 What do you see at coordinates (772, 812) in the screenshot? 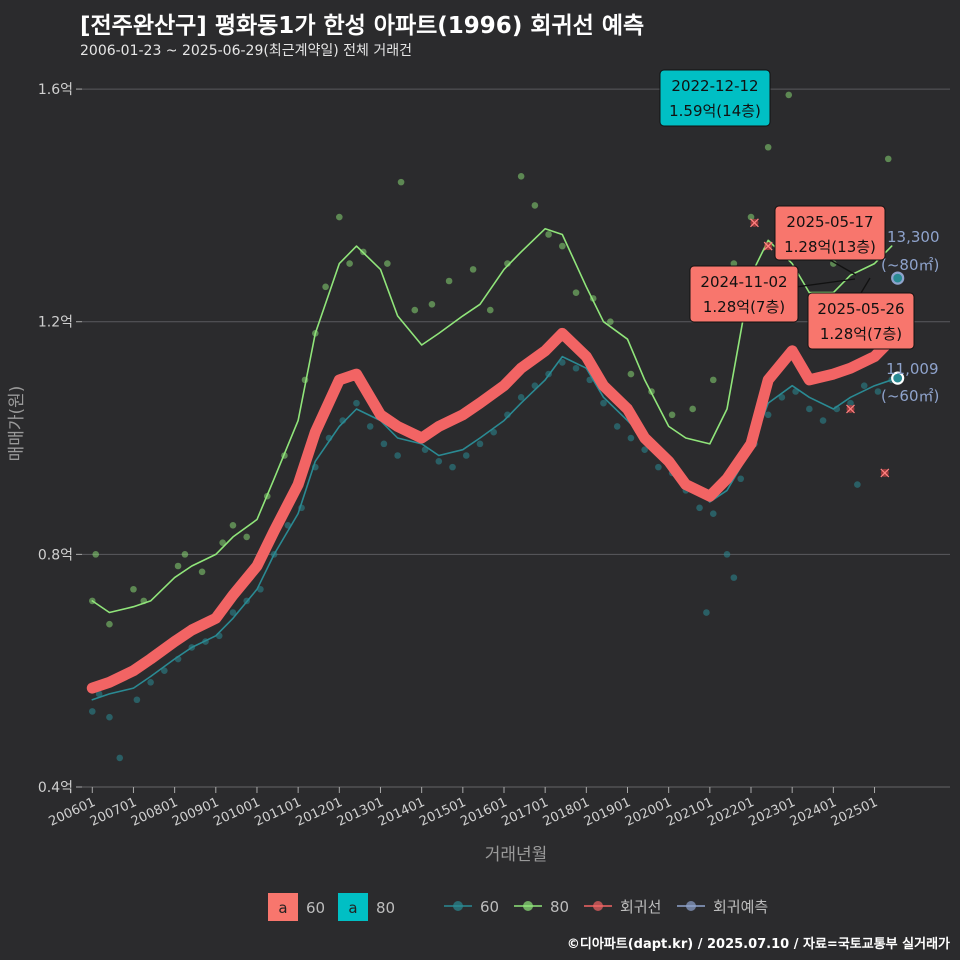
I see `x-tick-label: 202301` at bounding box center [772, 812].